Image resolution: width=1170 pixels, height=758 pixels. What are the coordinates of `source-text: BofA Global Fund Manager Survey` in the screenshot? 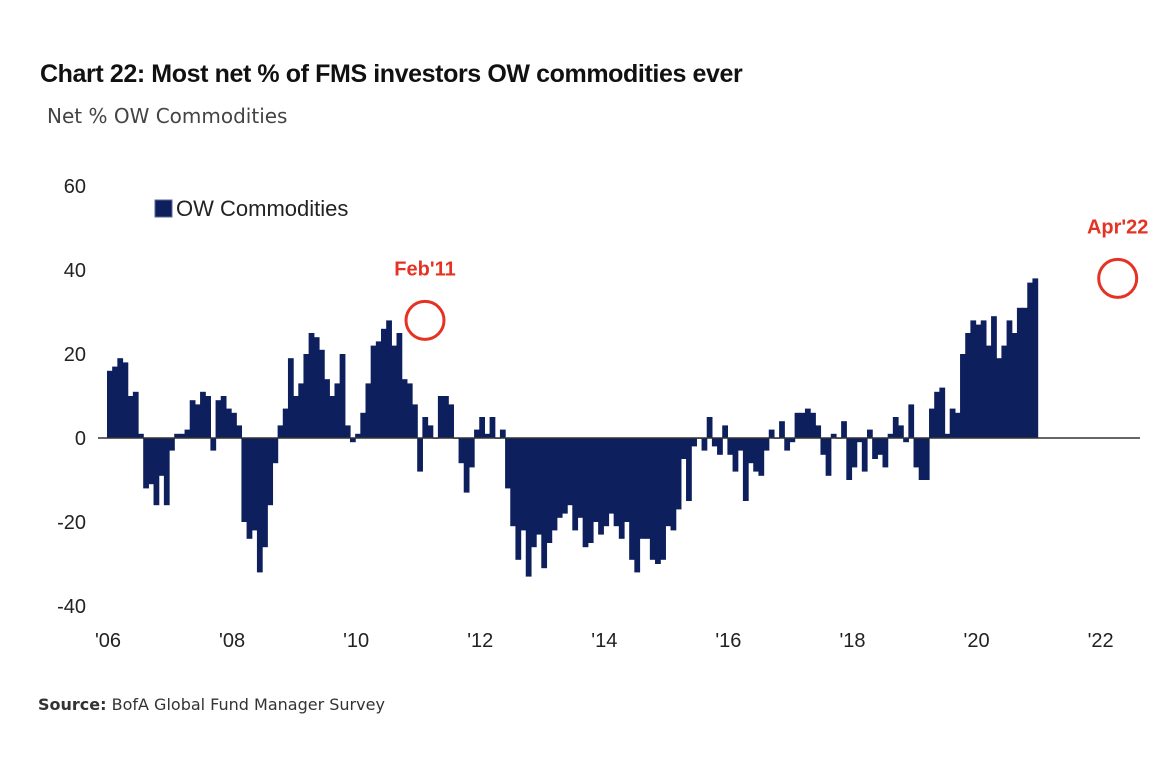 It's located at (248, 704).